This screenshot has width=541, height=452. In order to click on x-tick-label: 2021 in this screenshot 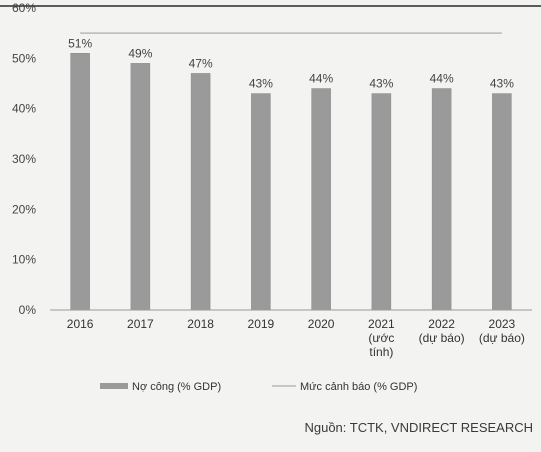, I will do `click(381, 324)`.